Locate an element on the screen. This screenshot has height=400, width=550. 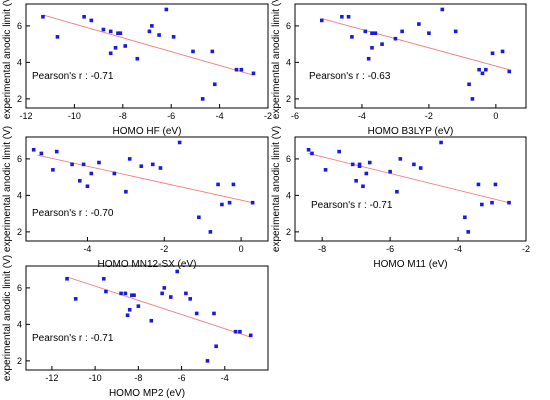
x-tick-label: -8 is located at coordinates (322, 249).